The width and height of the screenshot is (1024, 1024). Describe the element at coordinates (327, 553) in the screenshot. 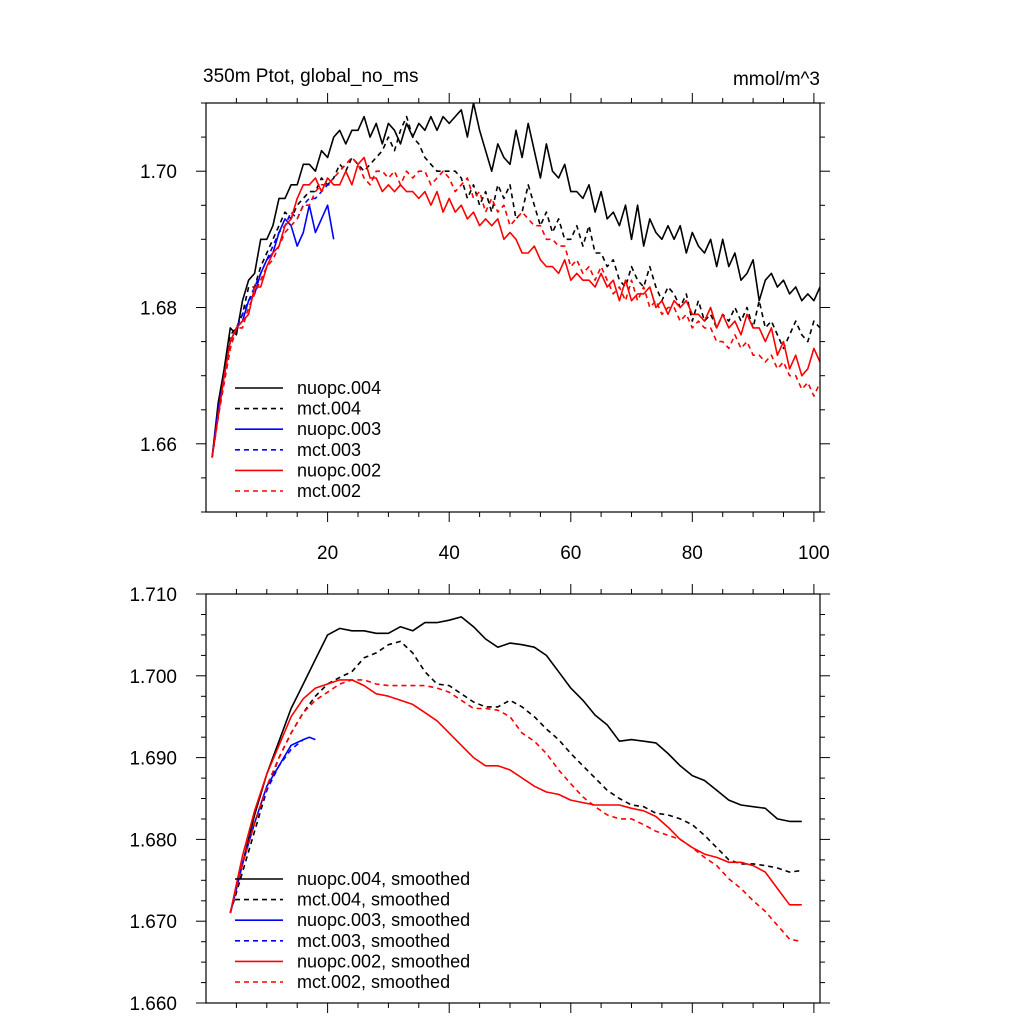

I see `x-tick-label: 20` at that location.